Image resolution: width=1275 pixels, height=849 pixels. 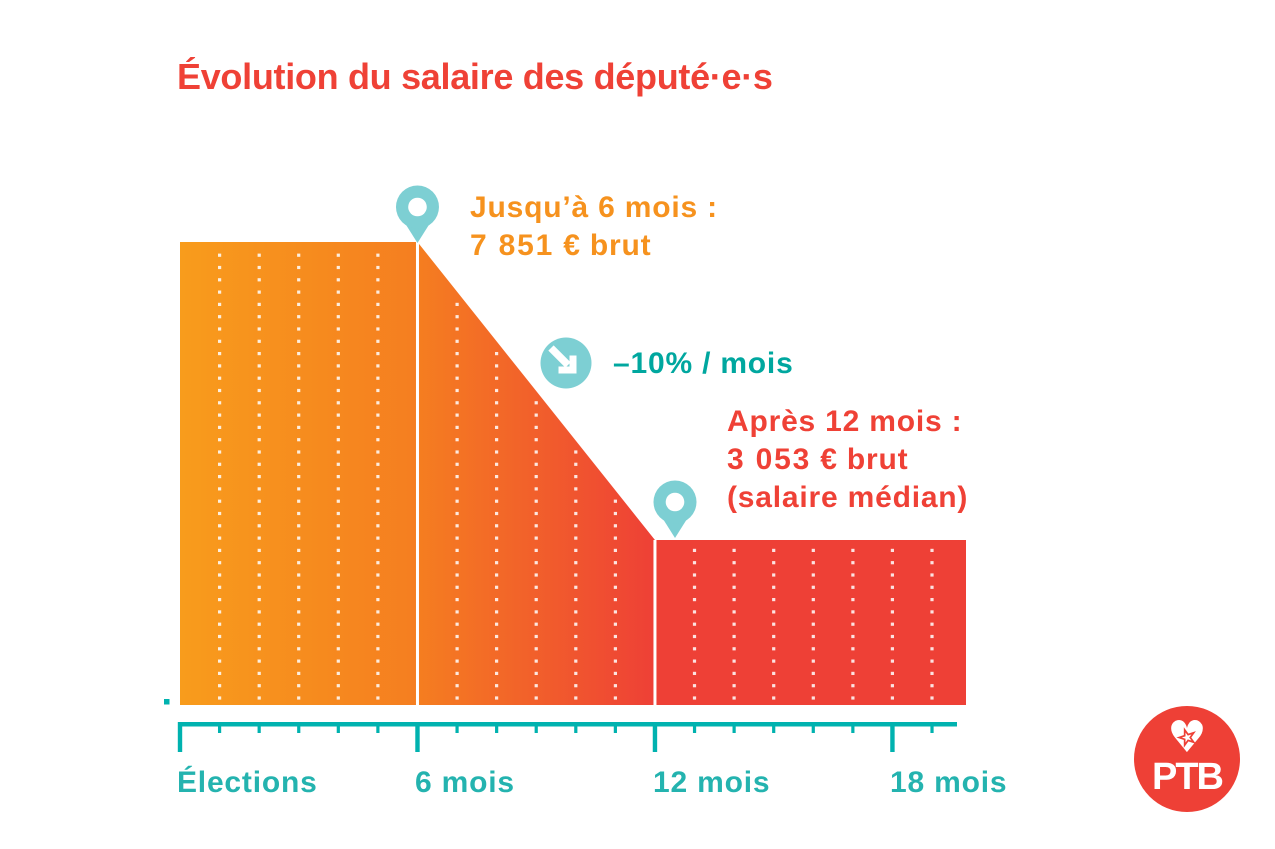 I want to click on heart-icon: ♥, so click(x=1186, y=737).